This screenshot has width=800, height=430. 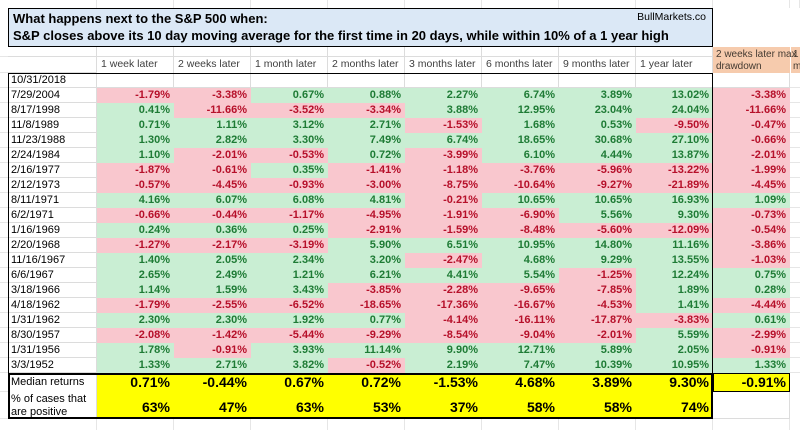 What do you see at coordinates (520, 365) in the screenshot?
I see `value-cell: 7.47%` at bounding box center [520, 365].